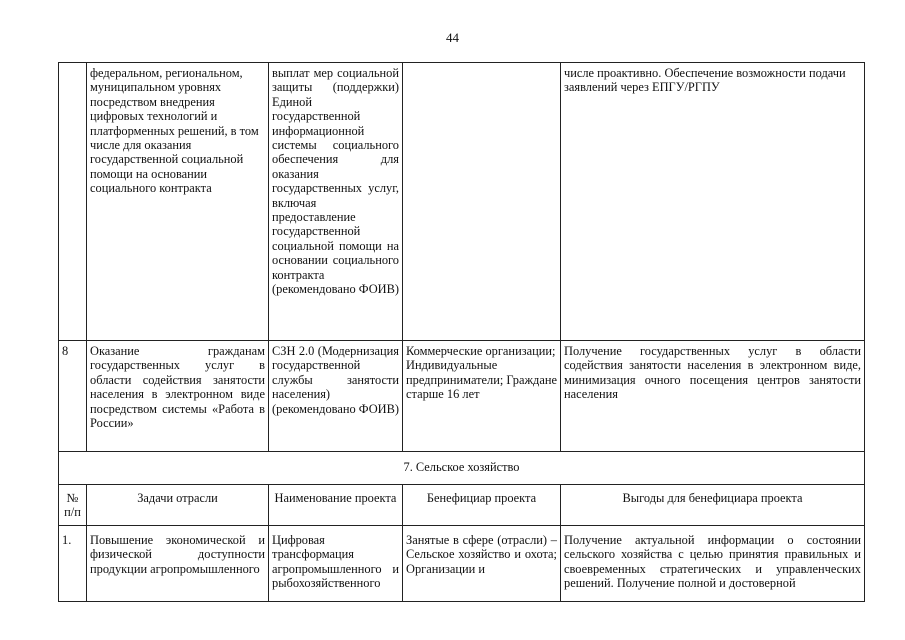 This screenshot has height=640, width=905. I want to click on section-row: 7. Сельское хозяйство, so click(461, 468).